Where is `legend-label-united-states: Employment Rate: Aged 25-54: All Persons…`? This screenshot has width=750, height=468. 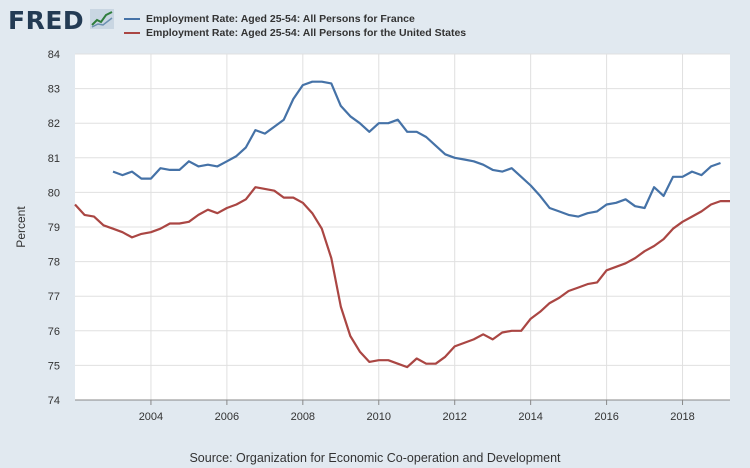
legend-label-united-states: Employment Rate: Aged 25-54: All Persons… is located at coordinates (306, 33).